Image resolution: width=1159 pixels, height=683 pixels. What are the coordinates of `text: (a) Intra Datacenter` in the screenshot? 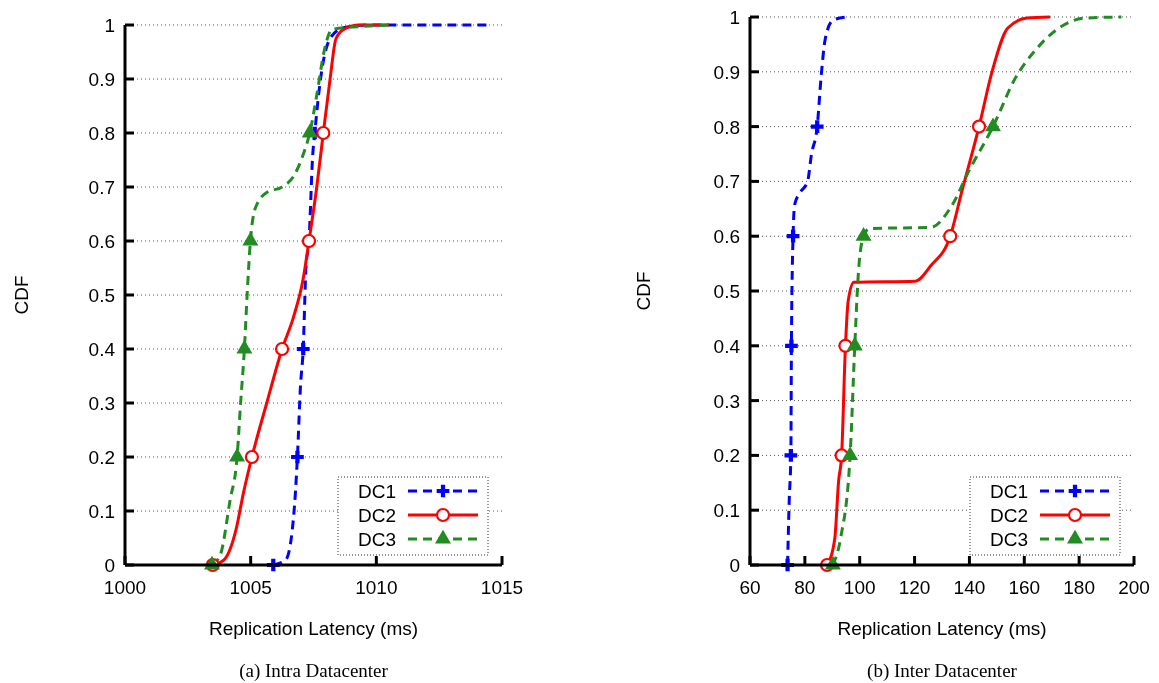 It's located at (314, 671).